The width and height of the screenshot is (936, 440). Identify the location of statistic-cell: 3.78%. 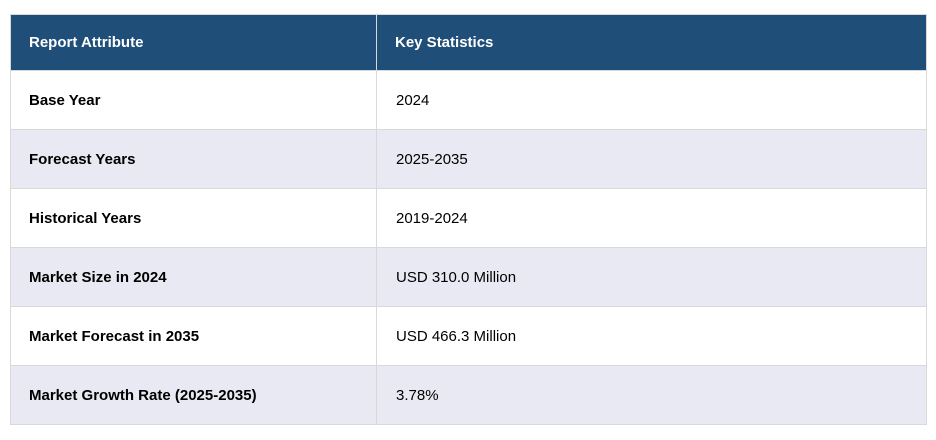
(651, 395).